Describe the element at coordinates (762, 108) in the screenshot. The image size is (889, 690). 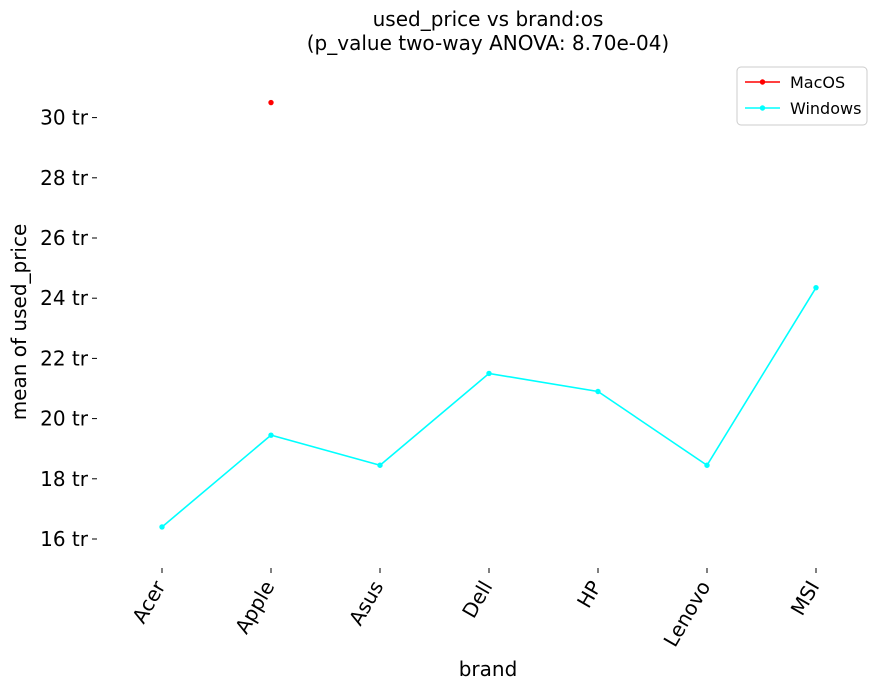
I see `legend-marker-windows` at that location.